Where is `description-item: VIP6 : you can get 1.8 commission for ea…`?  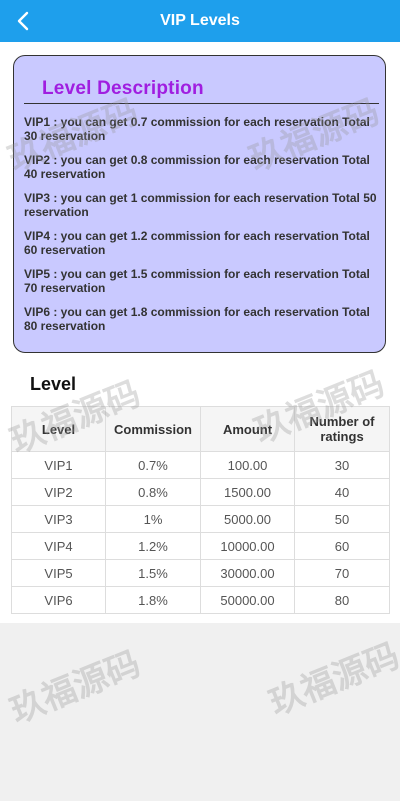
description-item: VIP6 : you can get 1.8 commission for ea… is located at coordinates (197, 319).